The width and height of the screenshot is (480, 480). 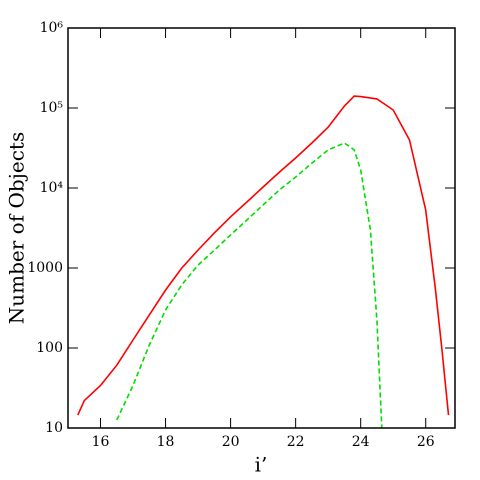 What do you see at coordinates (52, 108) in the screenshot?
I see `y-tick-label: 10⁵` at bounding box center [52, 108].